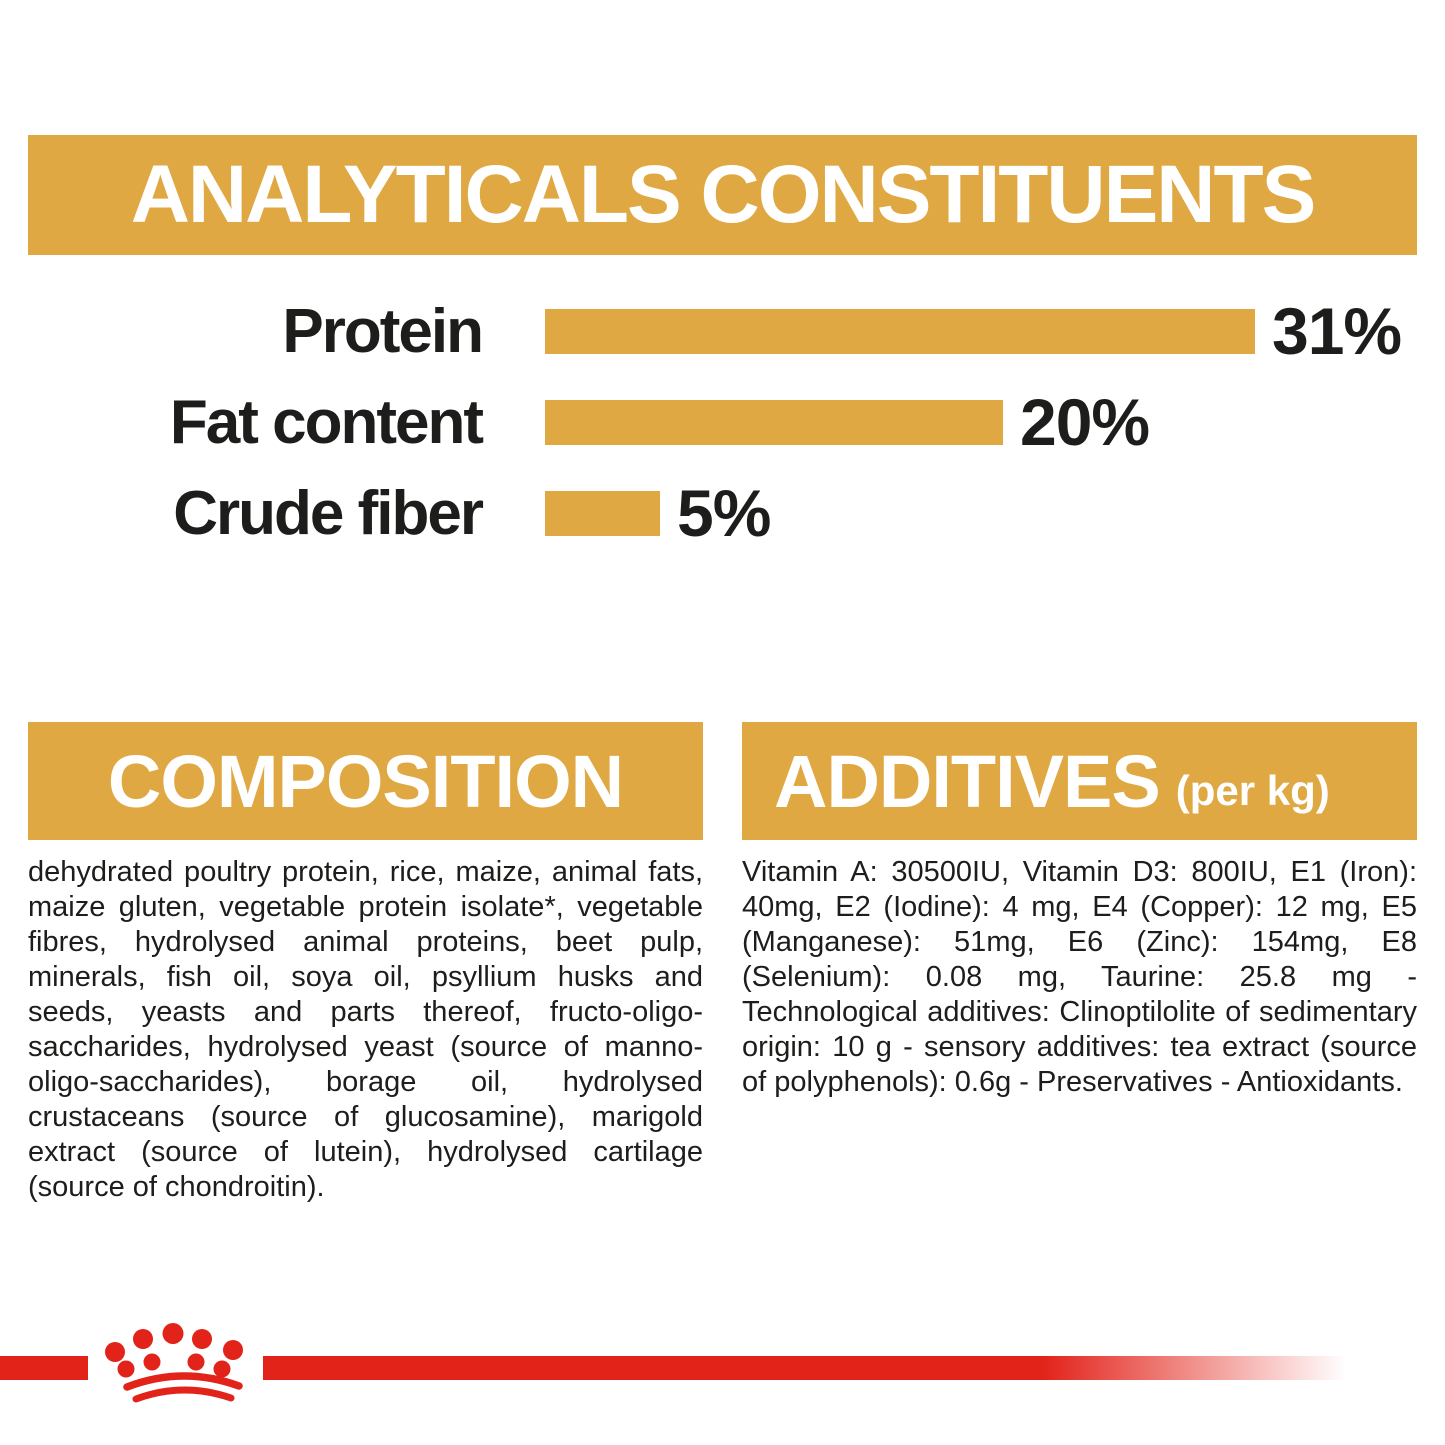 This screenshot has width=1445, height=1445. I want to click on additives-per-kg-label: (per kg), so click(1252, 790).